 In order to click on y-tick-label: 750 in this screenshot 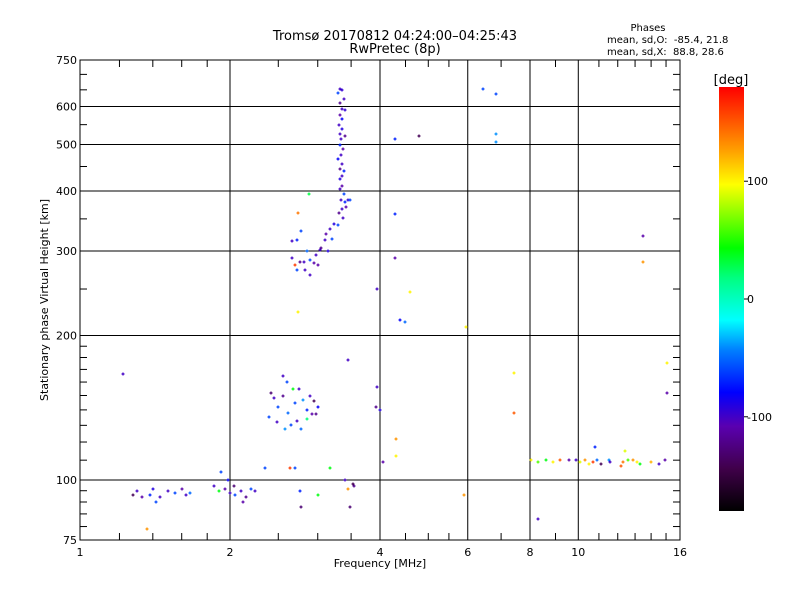, I will do `click(66, 60)`.